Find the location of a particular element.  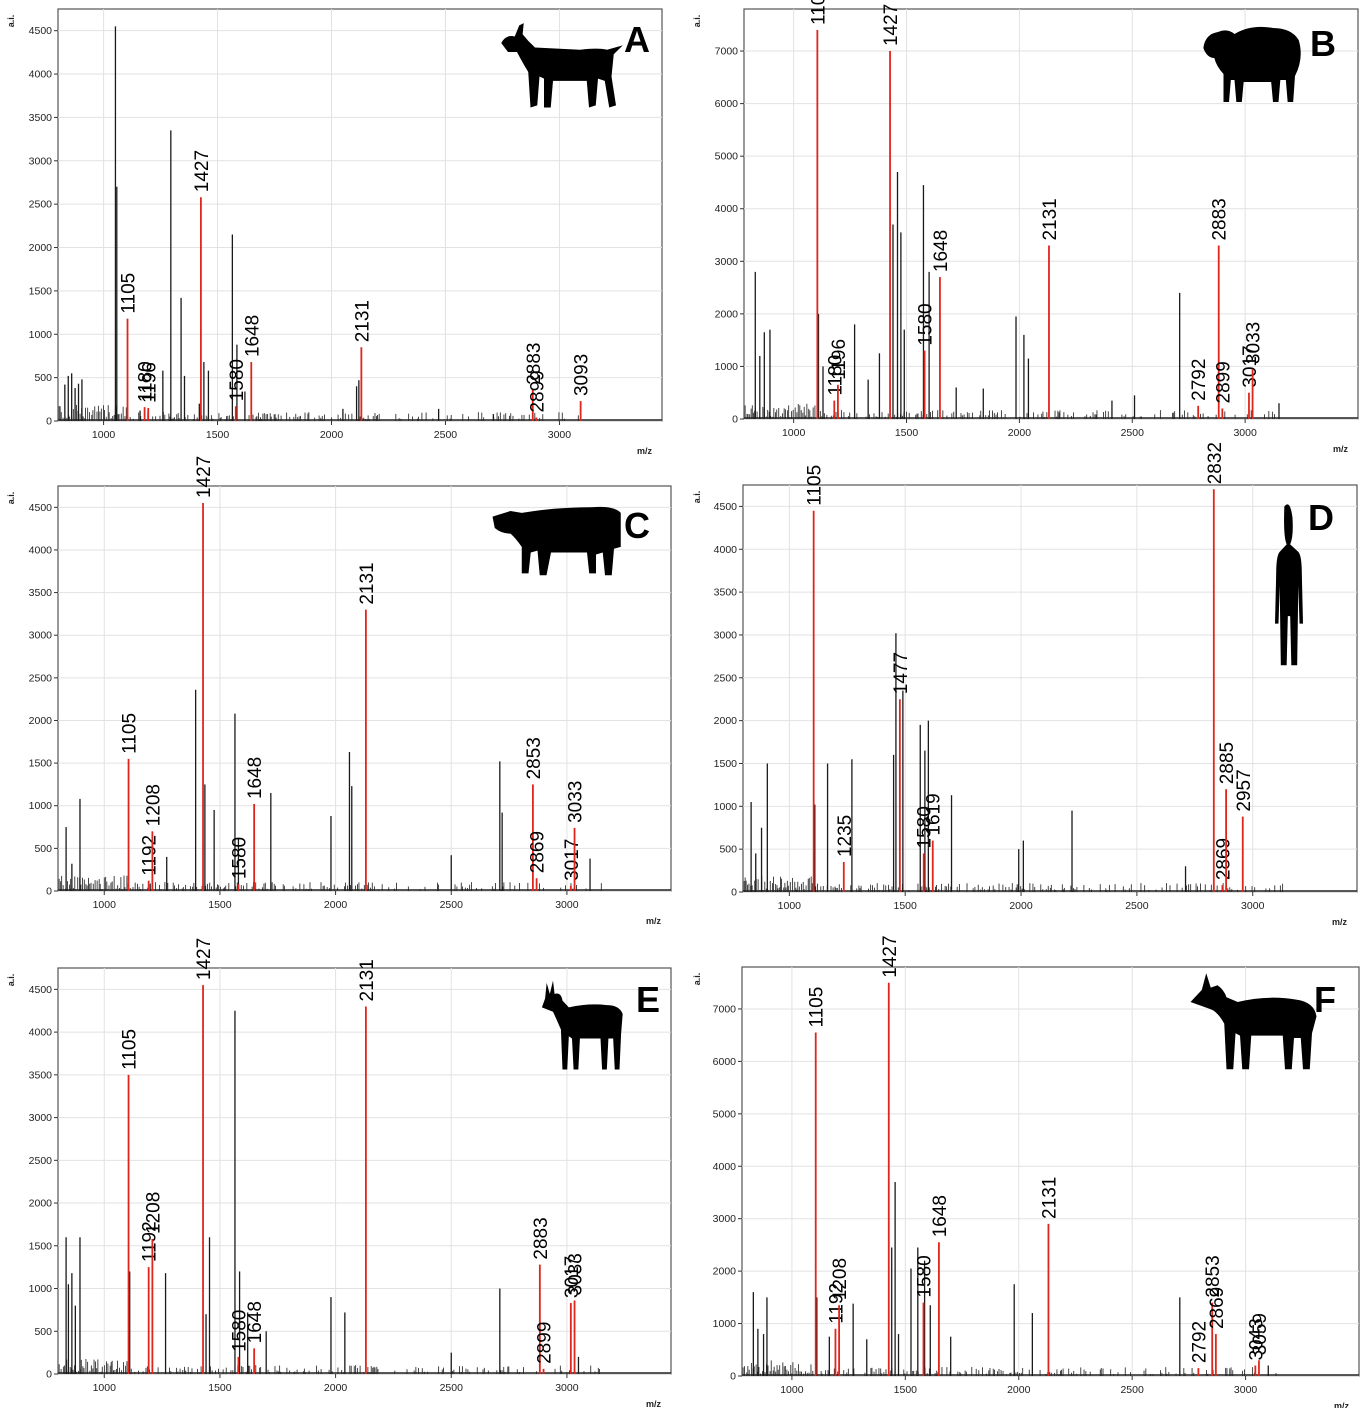

panel-letter: A is located at coordinates (637, 39).